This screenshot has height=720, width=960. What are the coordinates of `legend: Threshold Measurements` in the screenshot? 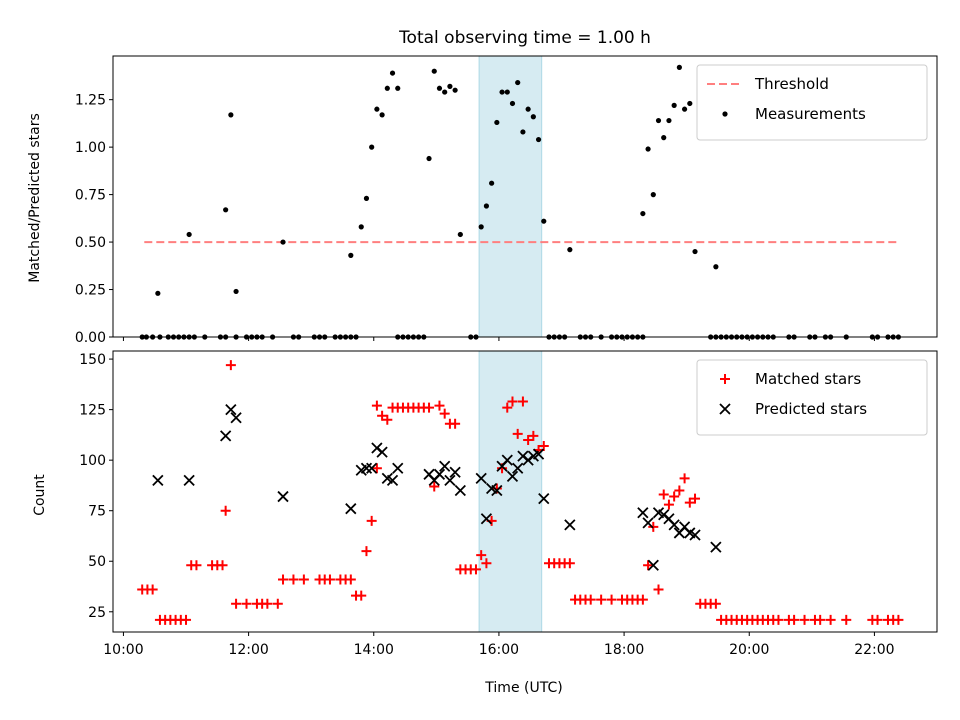 It's located at (812, 102).